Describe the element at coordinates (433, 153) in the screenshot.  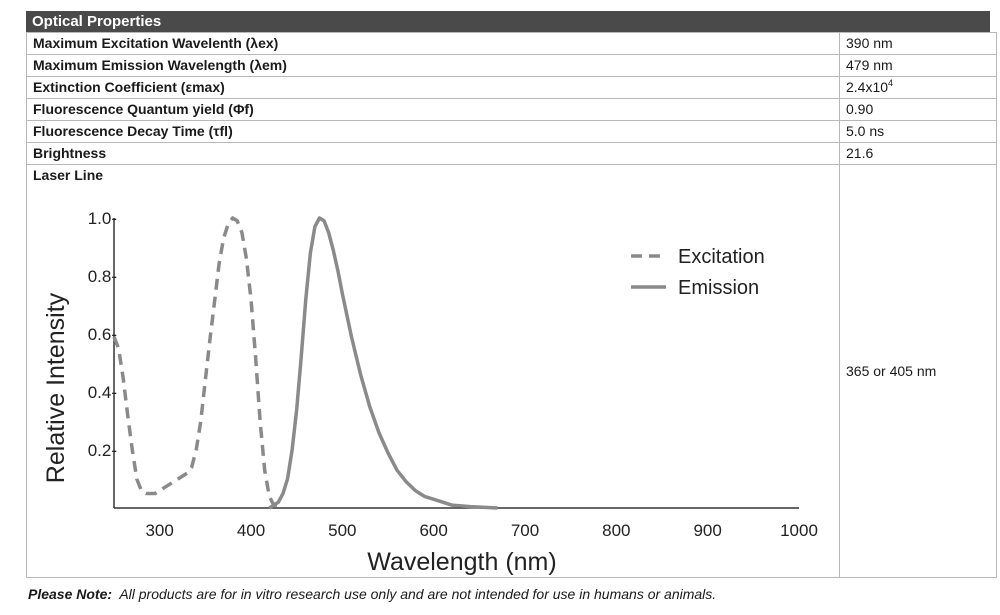
I see `row-label: Brightness` at that location.